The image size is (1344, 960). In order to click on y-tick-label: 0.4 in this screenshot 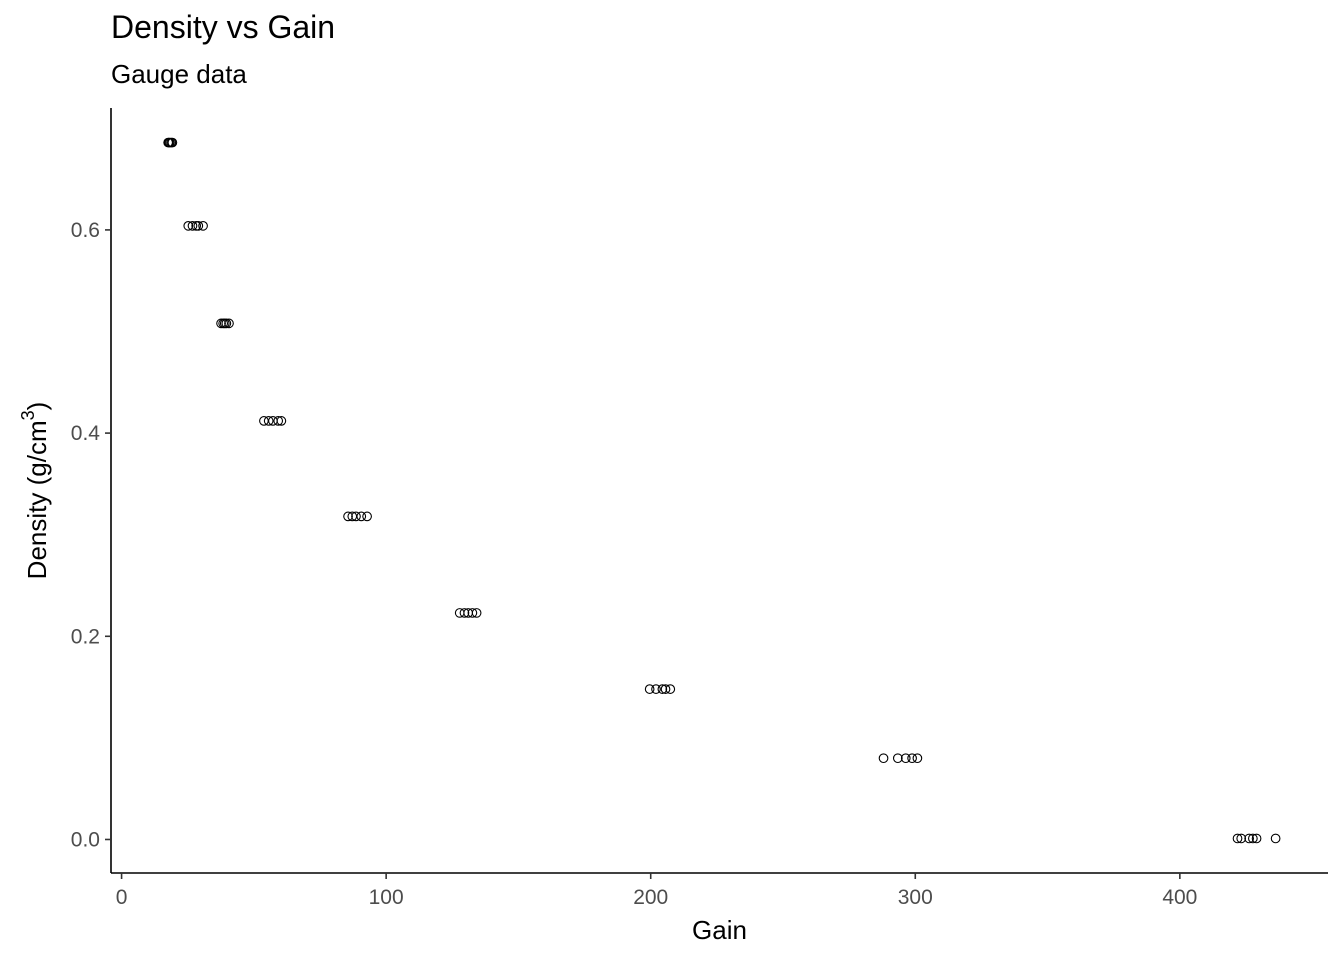, I will do `click(86, 433)`.